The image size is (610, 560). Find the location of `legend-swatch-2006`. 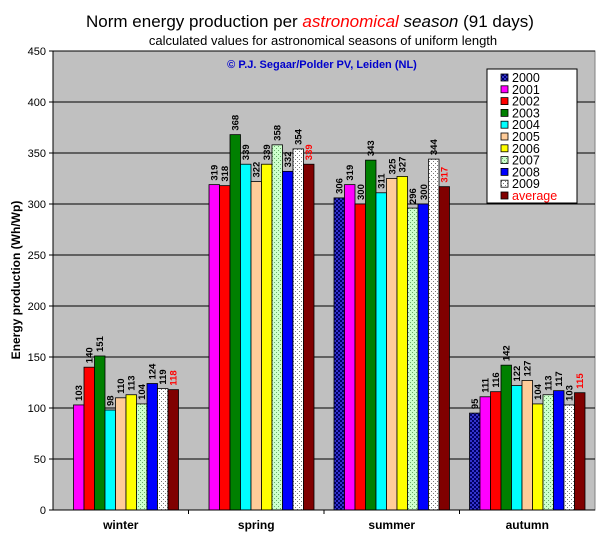

legend-swatch-2006 is located at coordinates (504, 148).